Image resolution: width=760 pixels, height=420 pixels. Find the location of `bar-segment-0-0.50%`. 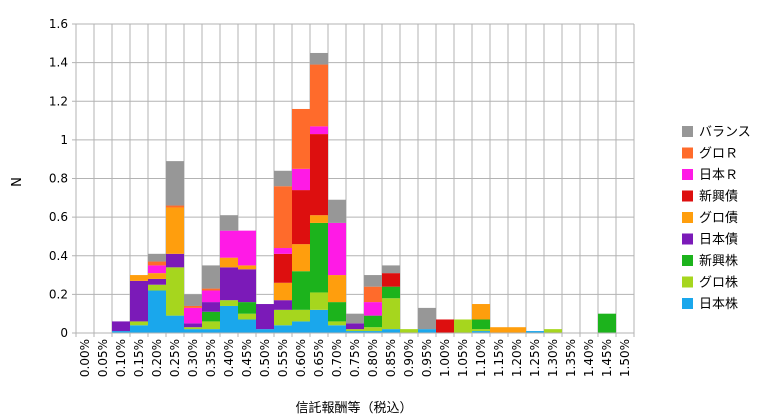

bar-segment-0-0.50% is located at coordinates (265, 331).